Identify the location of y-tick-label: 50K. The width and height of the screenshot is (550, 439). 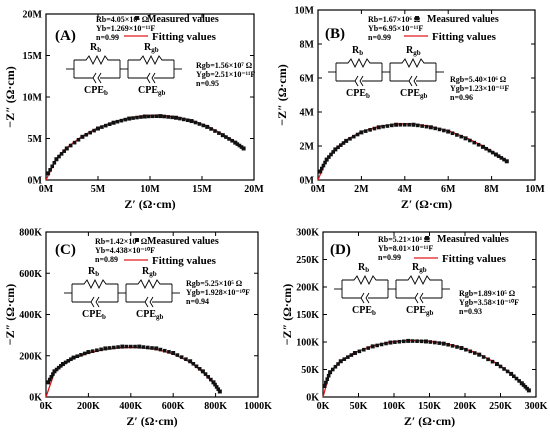
(310, 370).